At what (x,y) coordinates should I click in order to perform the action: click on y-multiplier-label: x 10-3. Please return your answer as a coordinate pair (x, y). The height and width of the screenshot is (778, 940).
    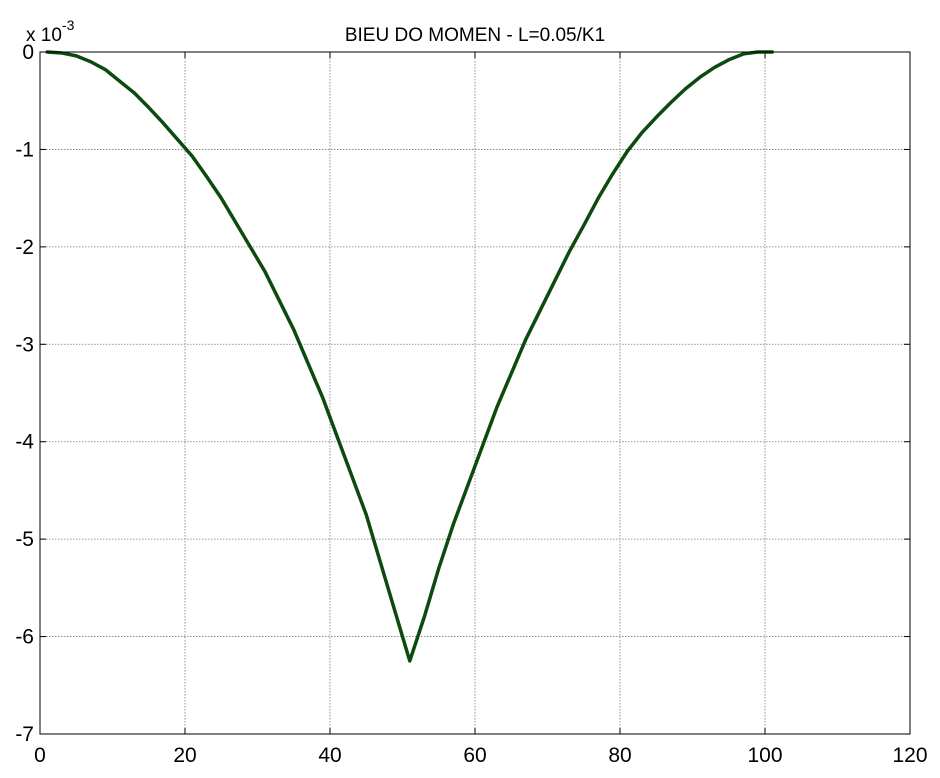
    Looking at the image, I should click on (50, 31).